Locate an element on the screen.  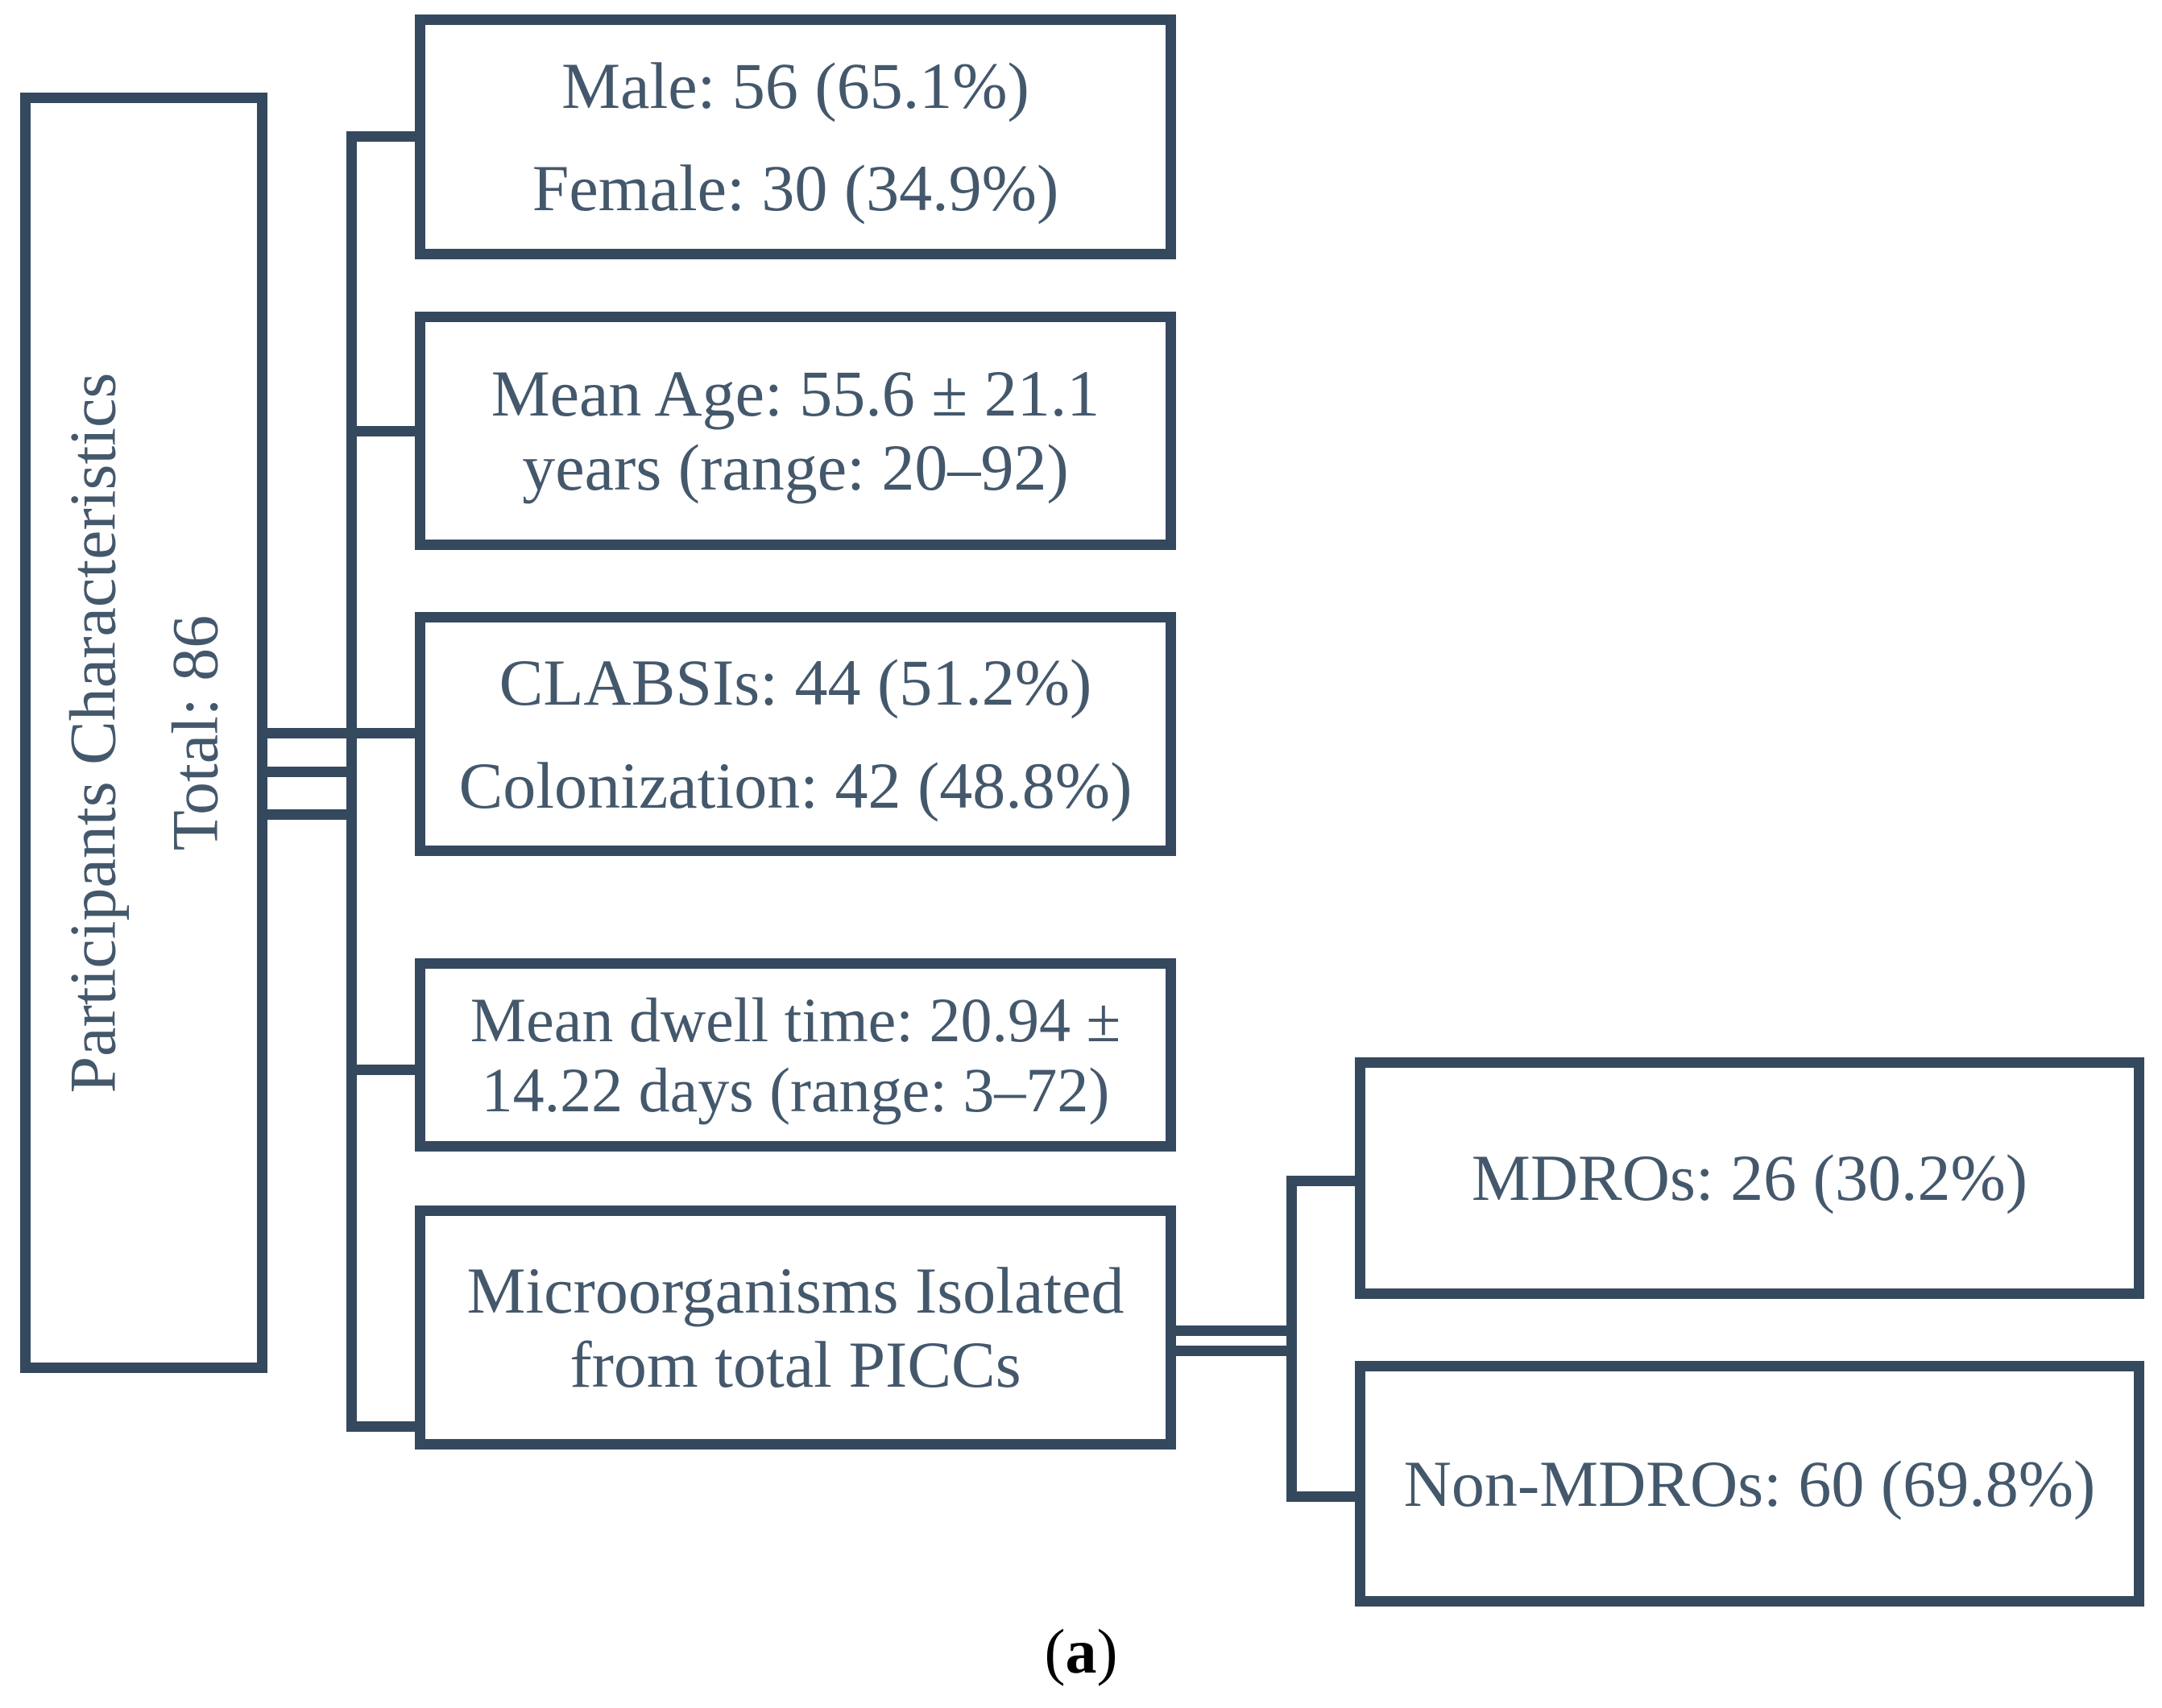
node-non-mdro: Non-MDROs: 60 (69.8%) is located at coordinates (1749, 1484).